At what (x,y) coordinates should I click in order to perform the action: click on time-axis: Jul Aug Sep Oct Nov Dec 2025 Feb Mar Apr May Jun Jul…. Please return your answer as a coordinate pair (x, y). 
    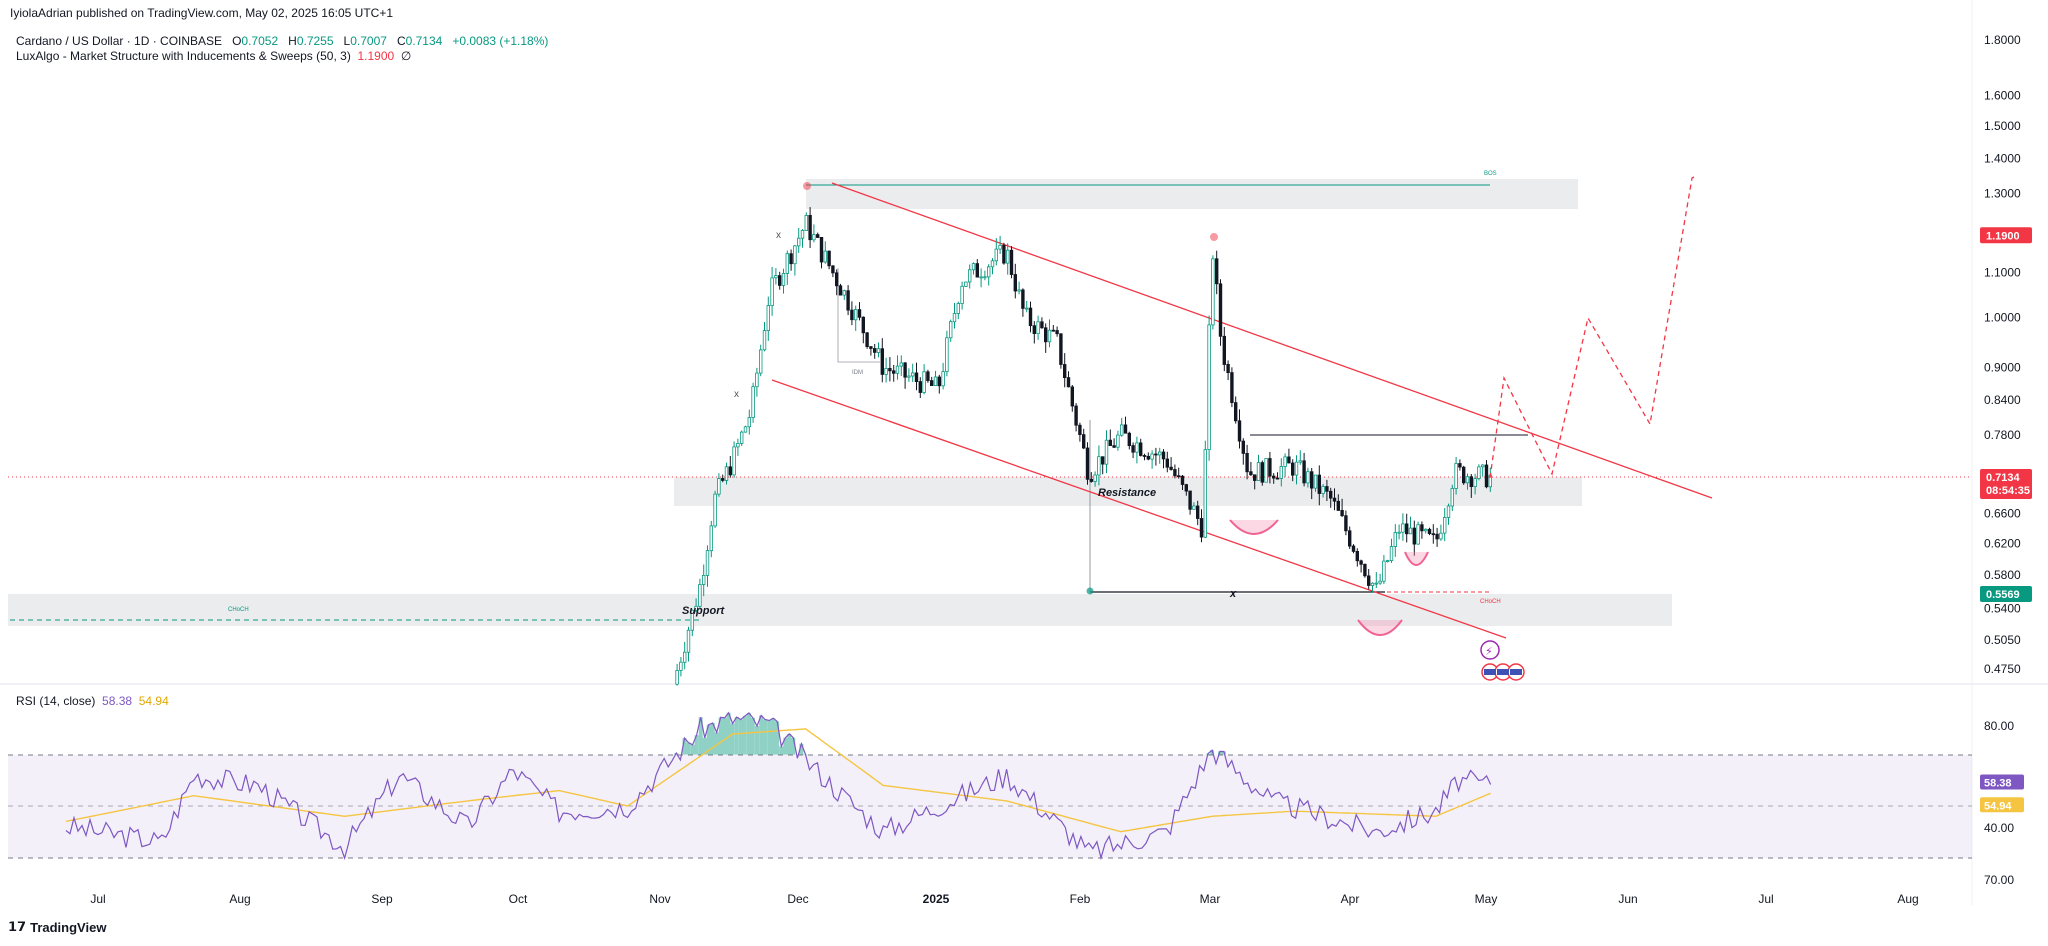
    Looking at the image, I should click on (1004, 899).